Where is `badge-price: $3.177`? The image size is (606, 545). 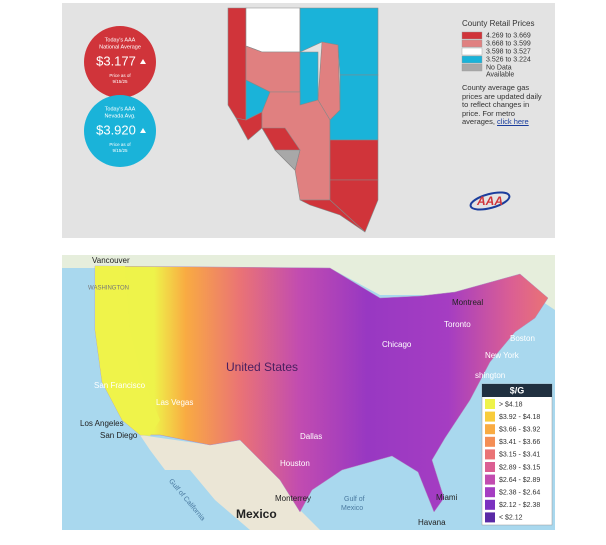 badge-price: $3.177 is located at coordinates (116, 60).